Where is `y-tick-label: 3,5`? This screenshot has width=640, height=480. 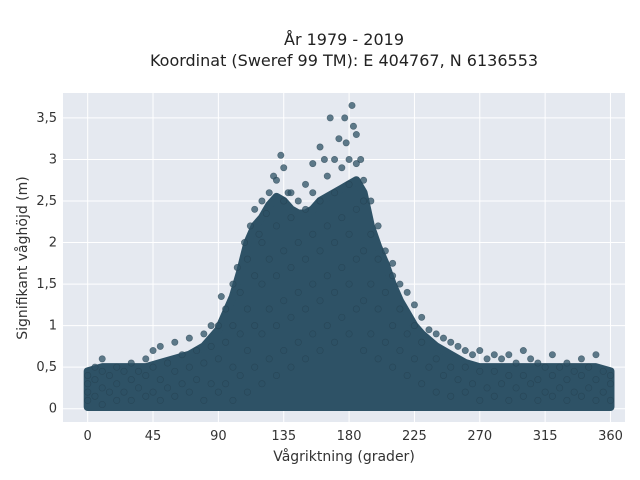 y-tick-label: 3,5 is located at coordinates (46, 118).